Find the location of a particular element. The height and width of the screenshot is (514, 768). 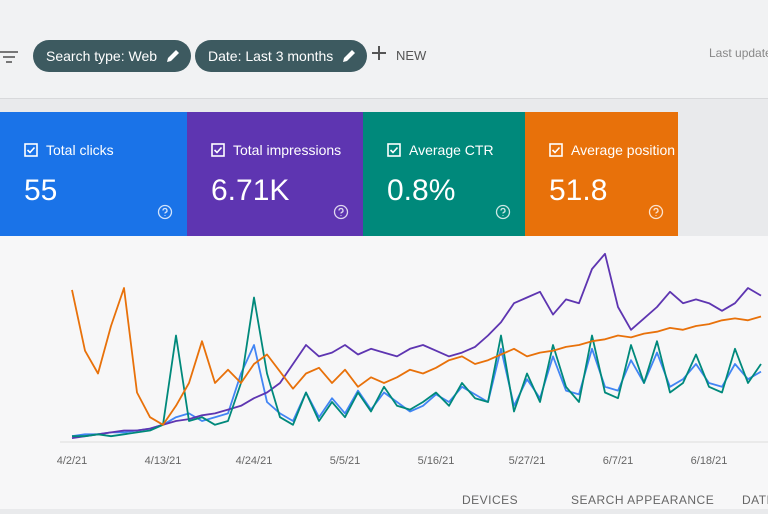

x-tick-label: 5/16/21 is located at coordinates (436, 461).